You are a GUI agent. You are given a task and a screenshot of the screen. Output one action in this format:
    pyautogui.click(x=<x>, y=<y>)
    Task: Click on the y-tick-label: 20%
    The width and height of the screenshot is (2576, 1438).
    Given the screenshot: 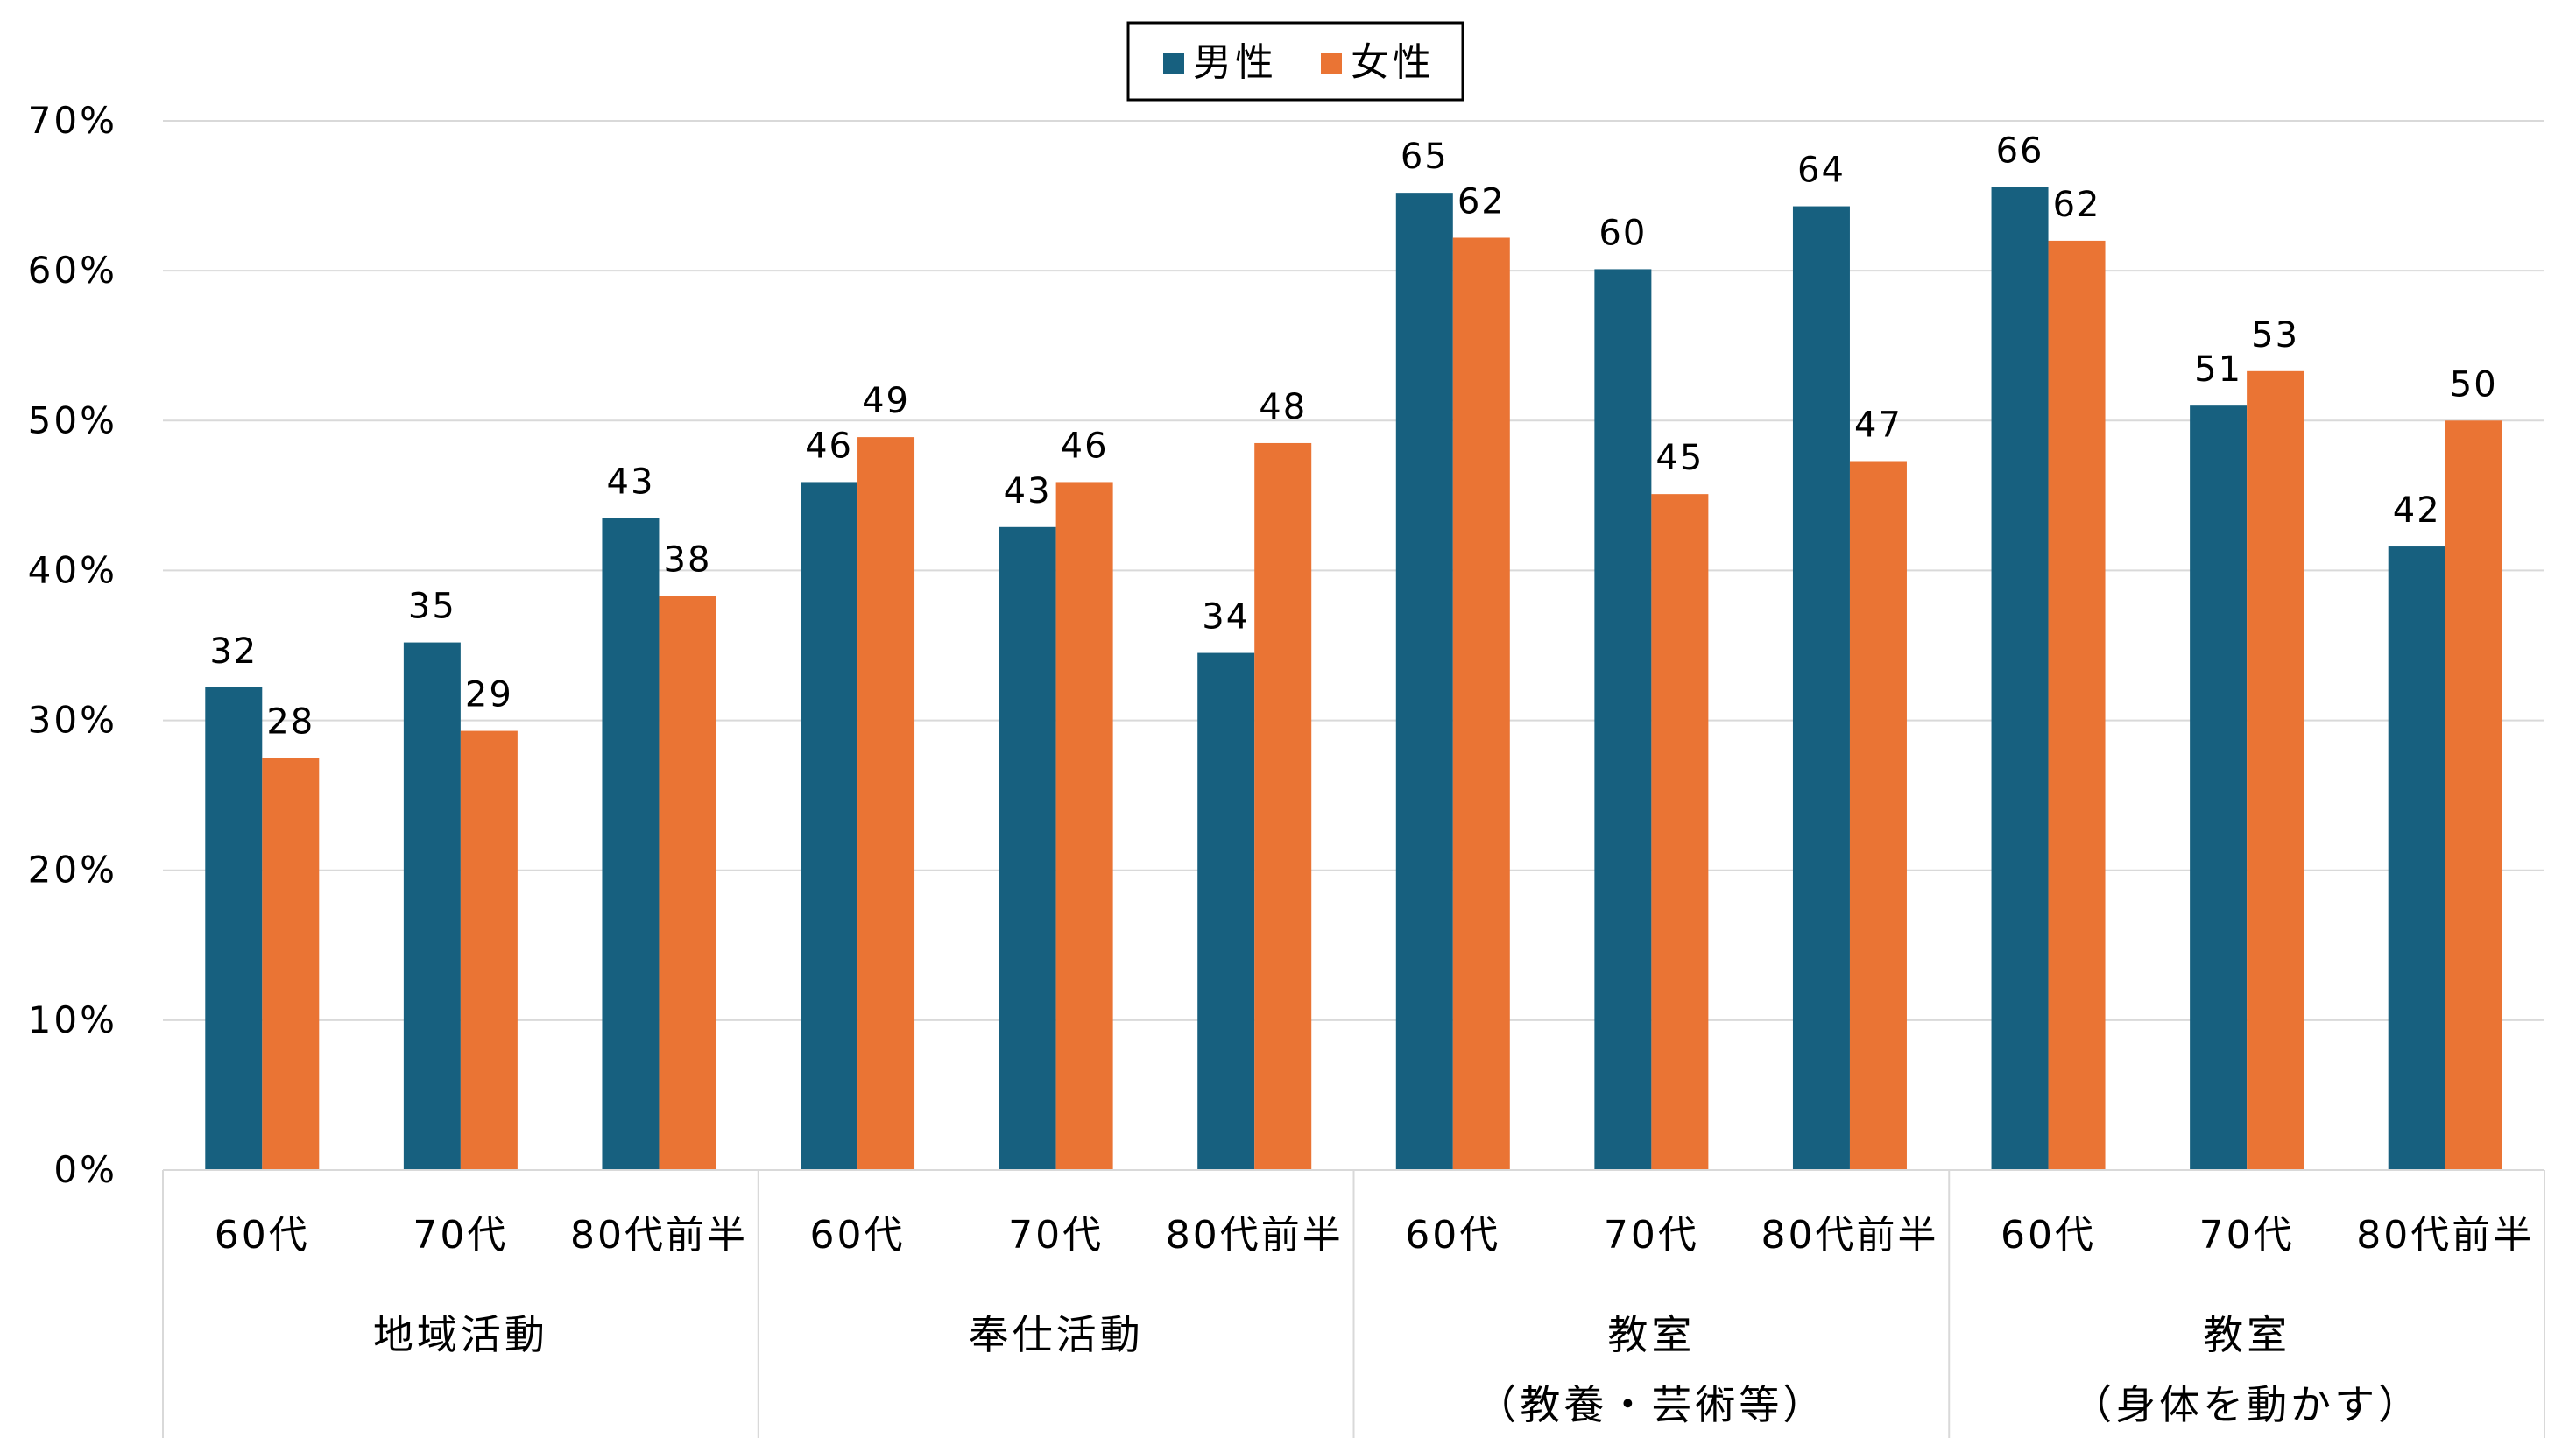 What is the action you would take?
    pyautogui.click(x=72, y=870)
    